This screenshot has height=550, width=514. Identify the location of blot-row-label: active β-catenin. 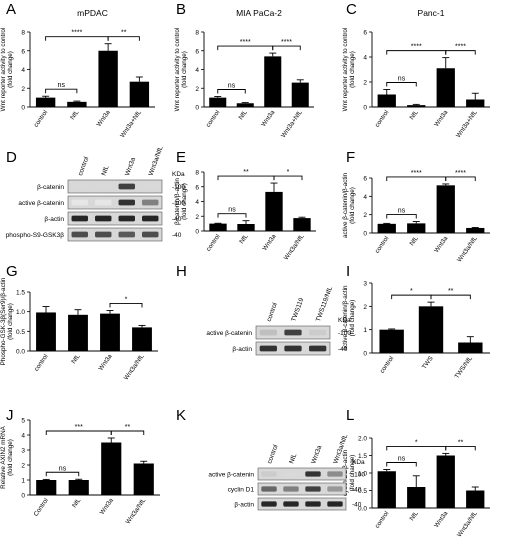
(231, 475).